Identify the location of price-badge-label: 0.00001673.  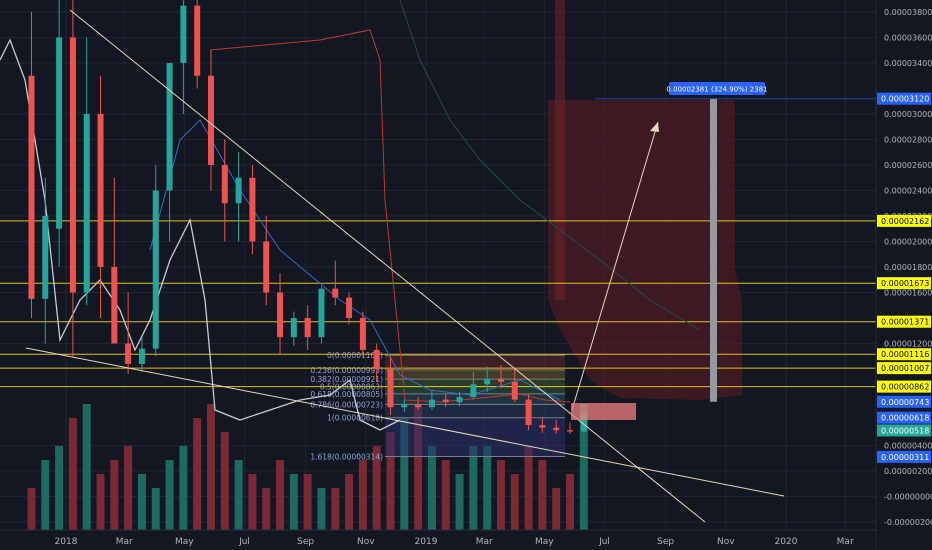
(905, 283).